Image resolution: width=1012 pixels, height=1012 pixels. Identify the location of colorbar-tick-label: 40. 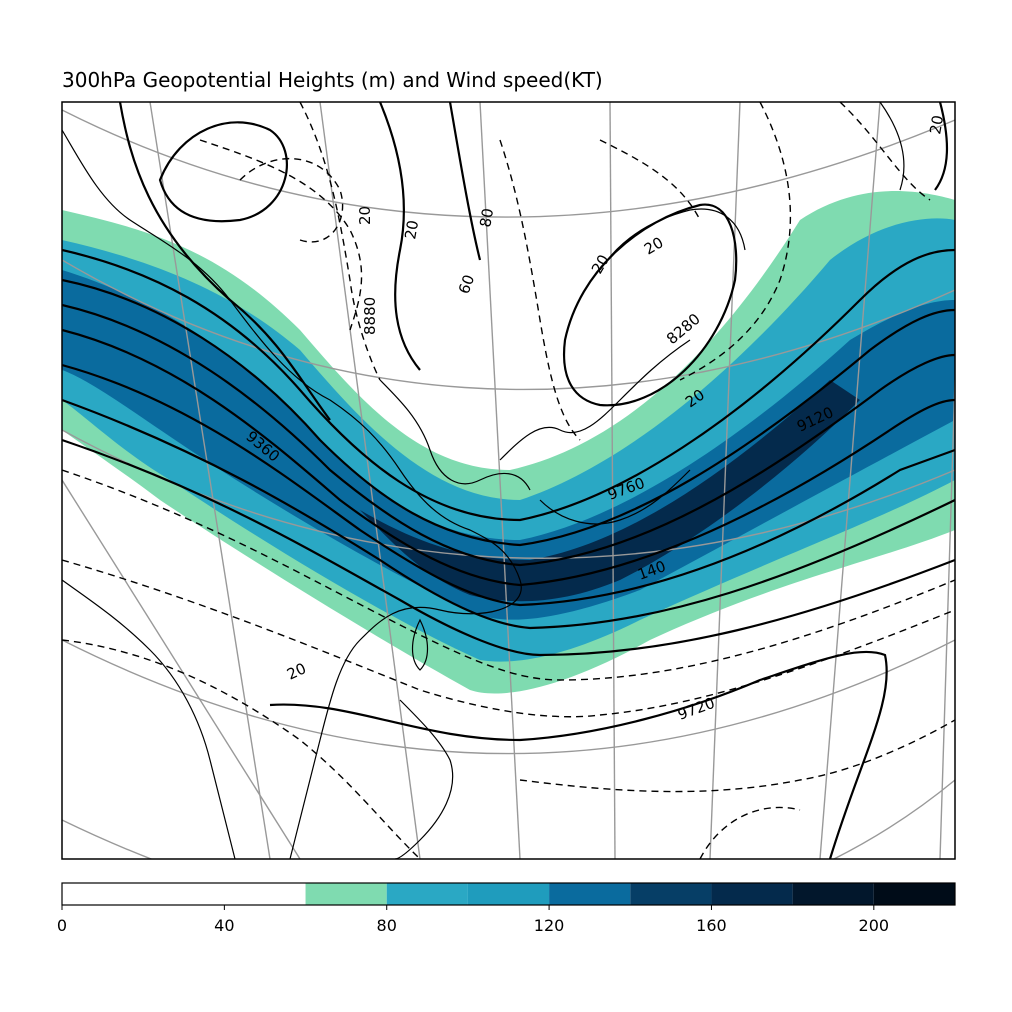
(224, 925).